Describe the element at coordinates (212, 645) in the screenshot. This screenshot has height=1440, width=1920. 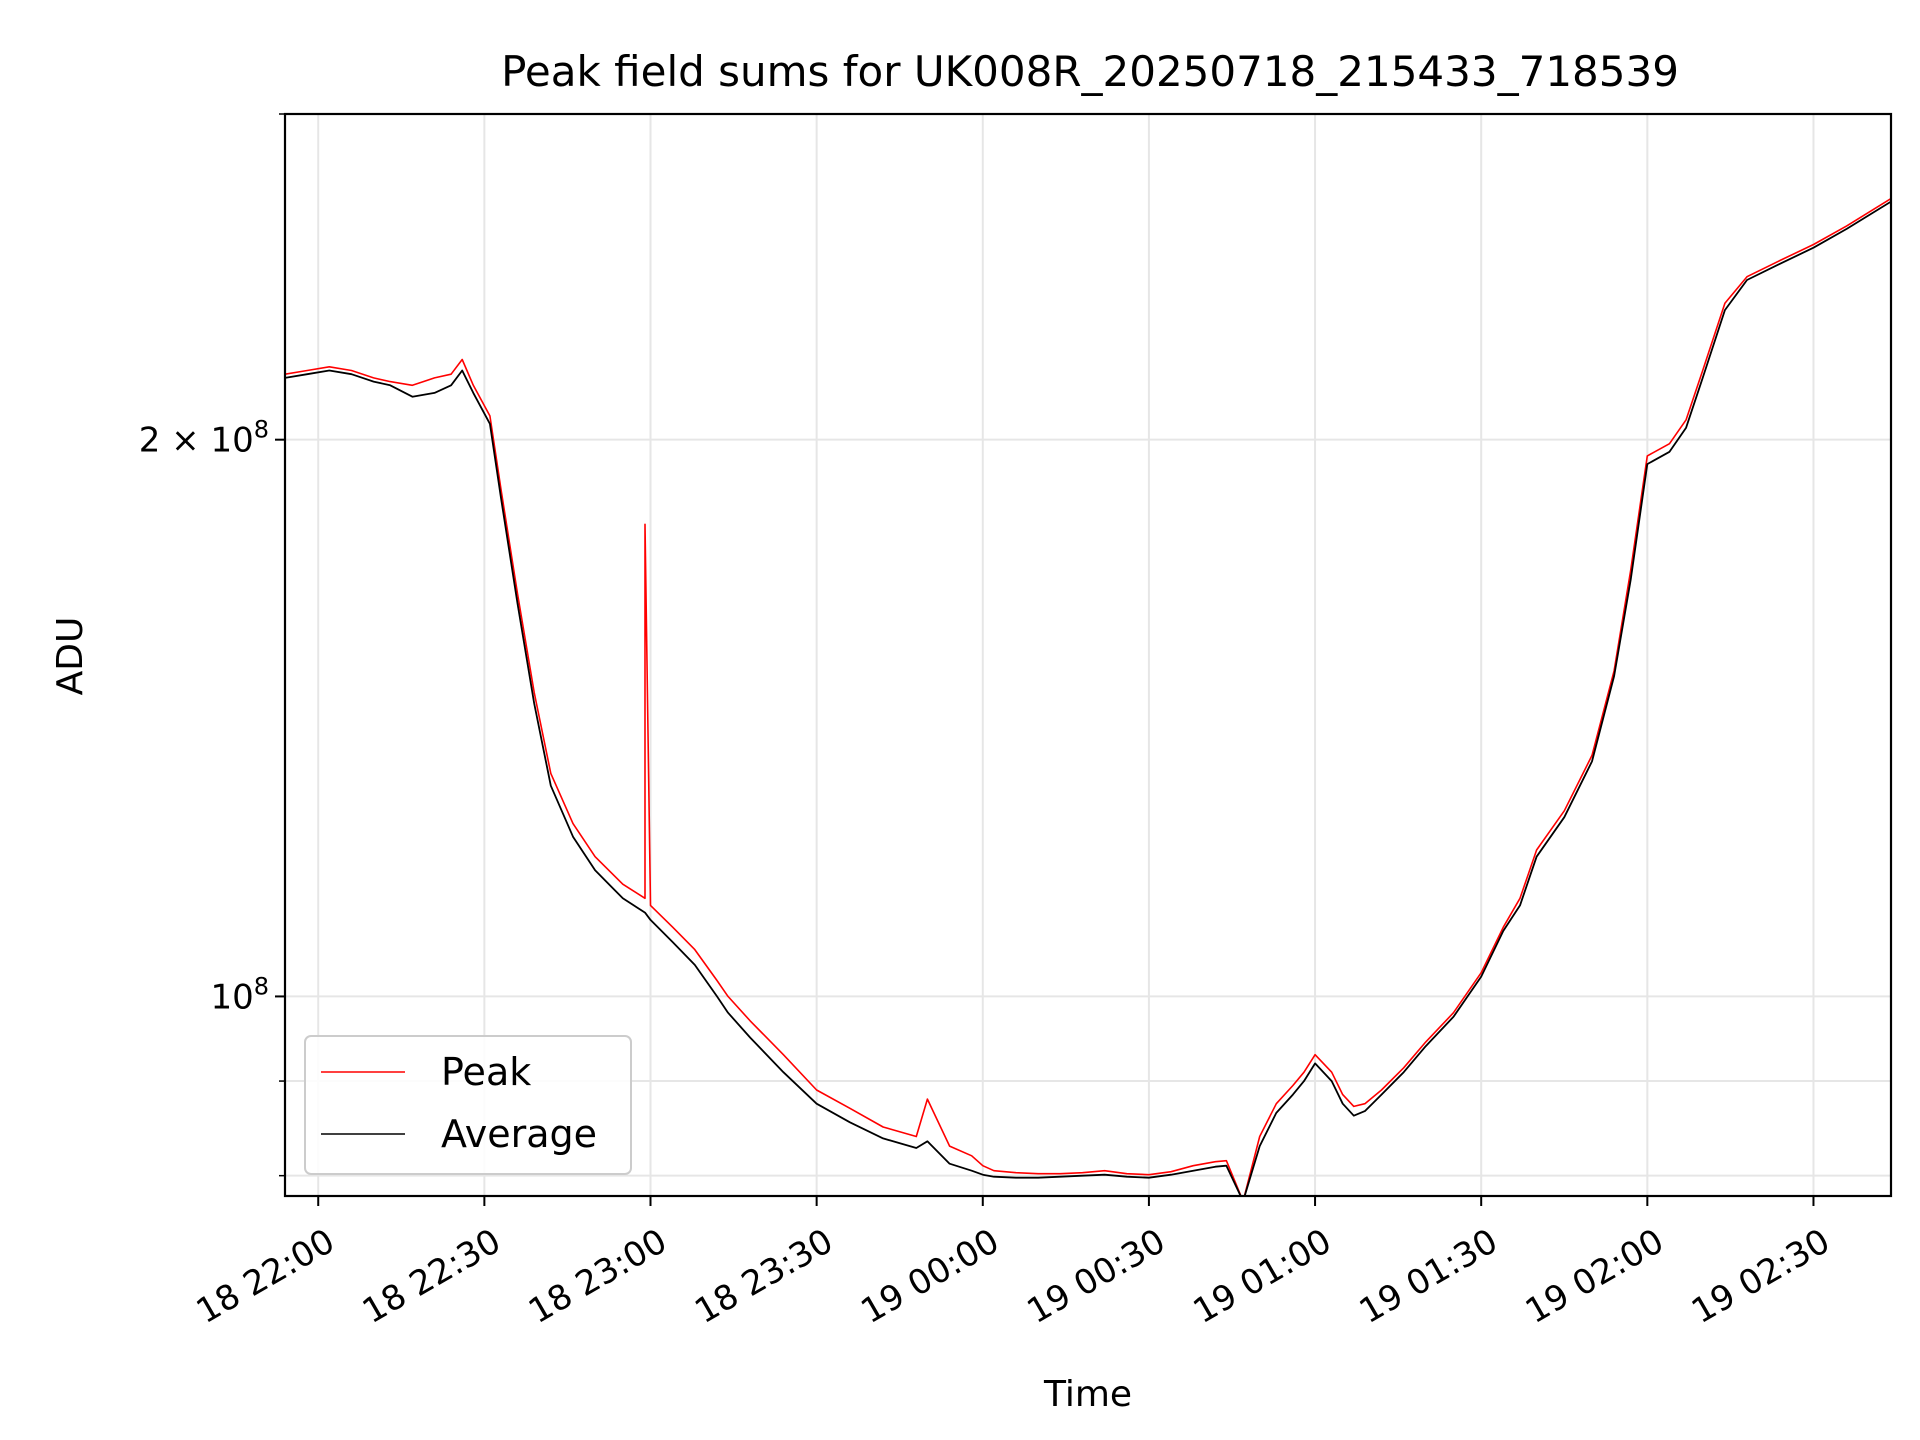
I see `y-ticks: 108 2 × 108` at that location.